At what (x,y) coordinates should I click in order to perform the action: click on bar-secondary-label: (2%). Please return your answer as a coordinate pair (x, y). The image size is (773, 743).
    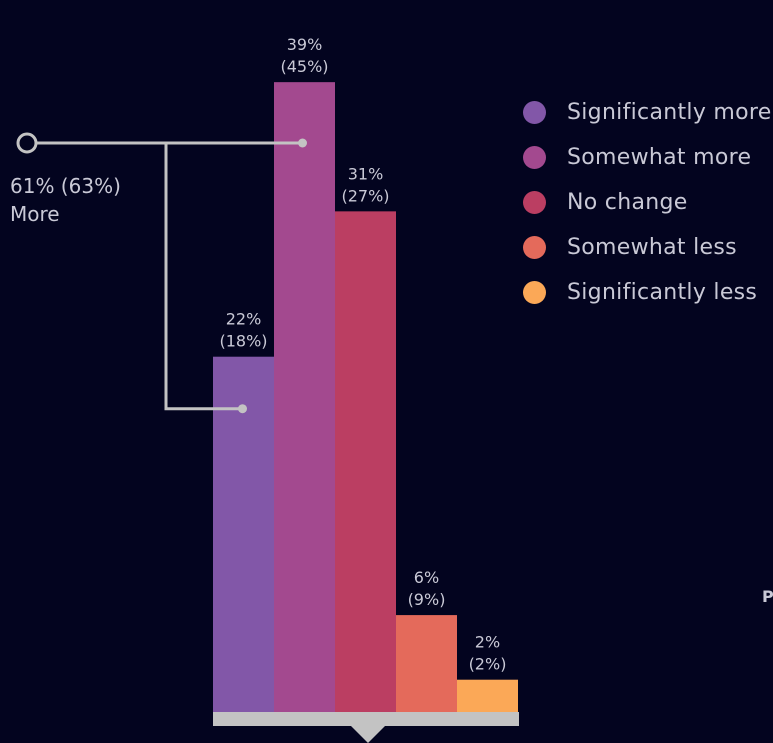
    Looking at the image, I should click on (488, 664).